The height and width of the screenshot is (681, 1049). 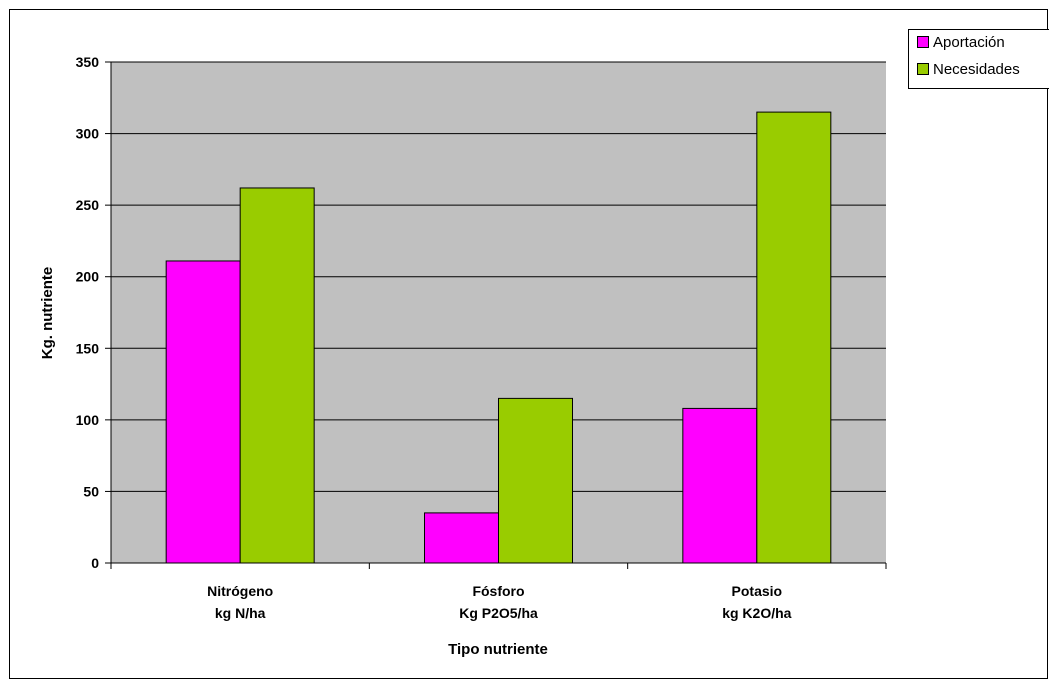 What do you see at coordinates (95, 563) in the screenshot?
I see `y-tick-label: 0` at bounding box center [95, 563].